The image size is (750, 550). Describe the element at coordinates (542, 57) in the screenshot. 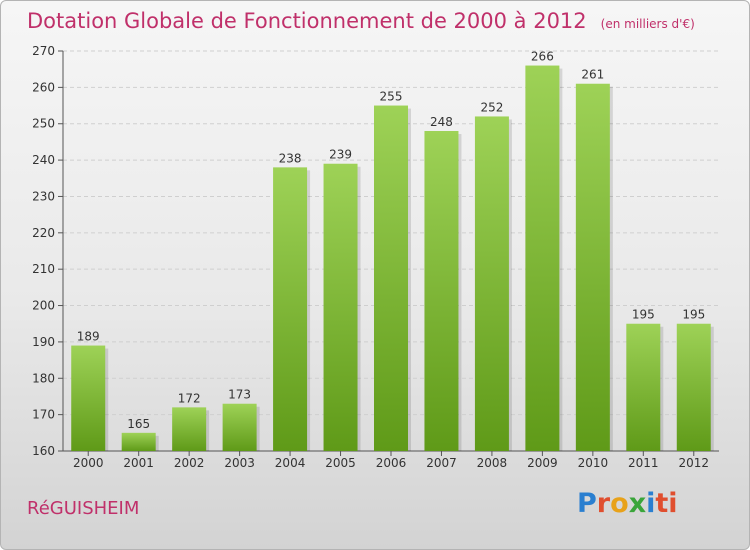

I see `data-label: 266` at that location.